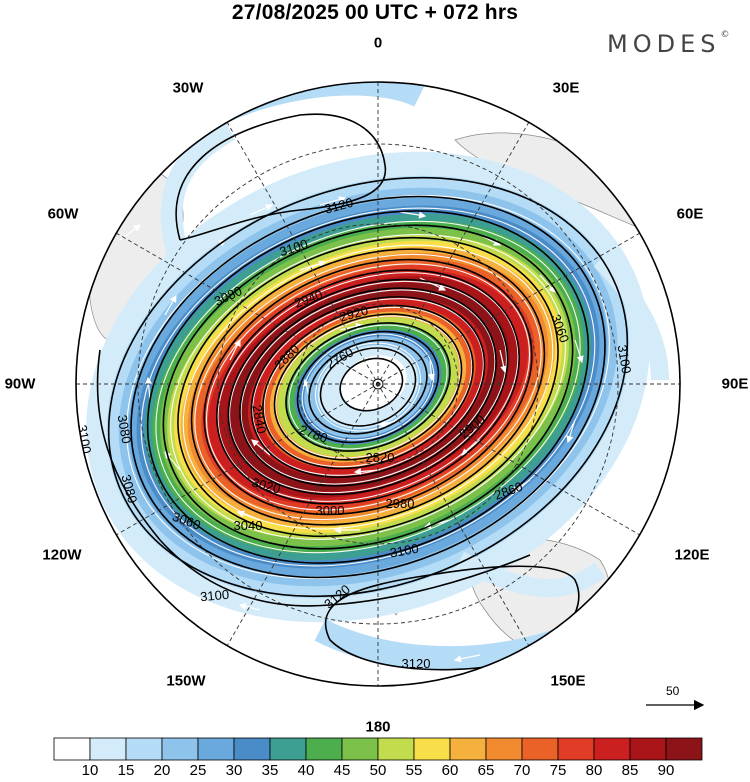 This screenshot has height=782, width=750. Describe the element at coordinates (690, 214) in the screenshot. I see `lon-label-60e: 60E` at that location.